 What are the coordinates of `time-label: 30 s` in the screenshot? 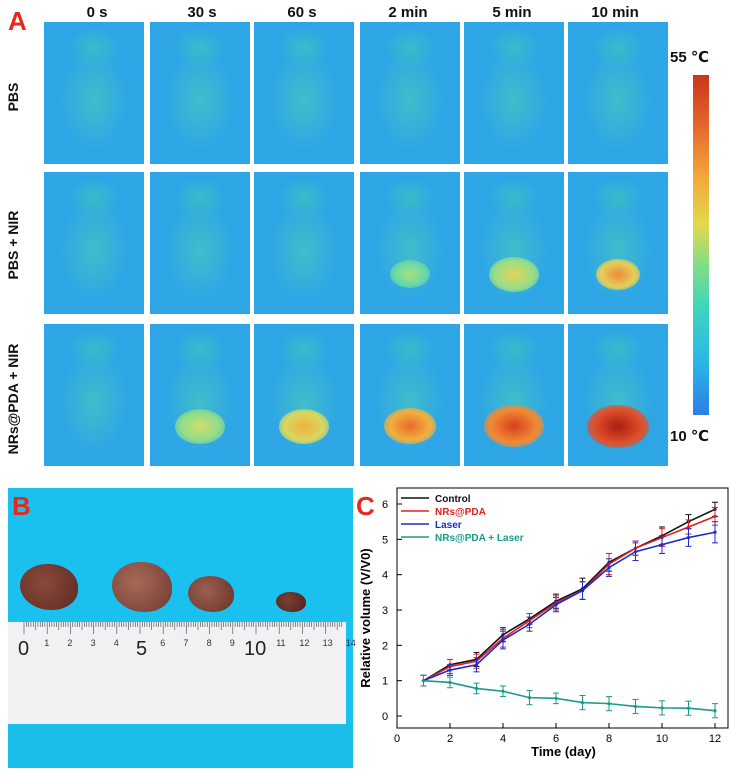 It's located at (202, 12).